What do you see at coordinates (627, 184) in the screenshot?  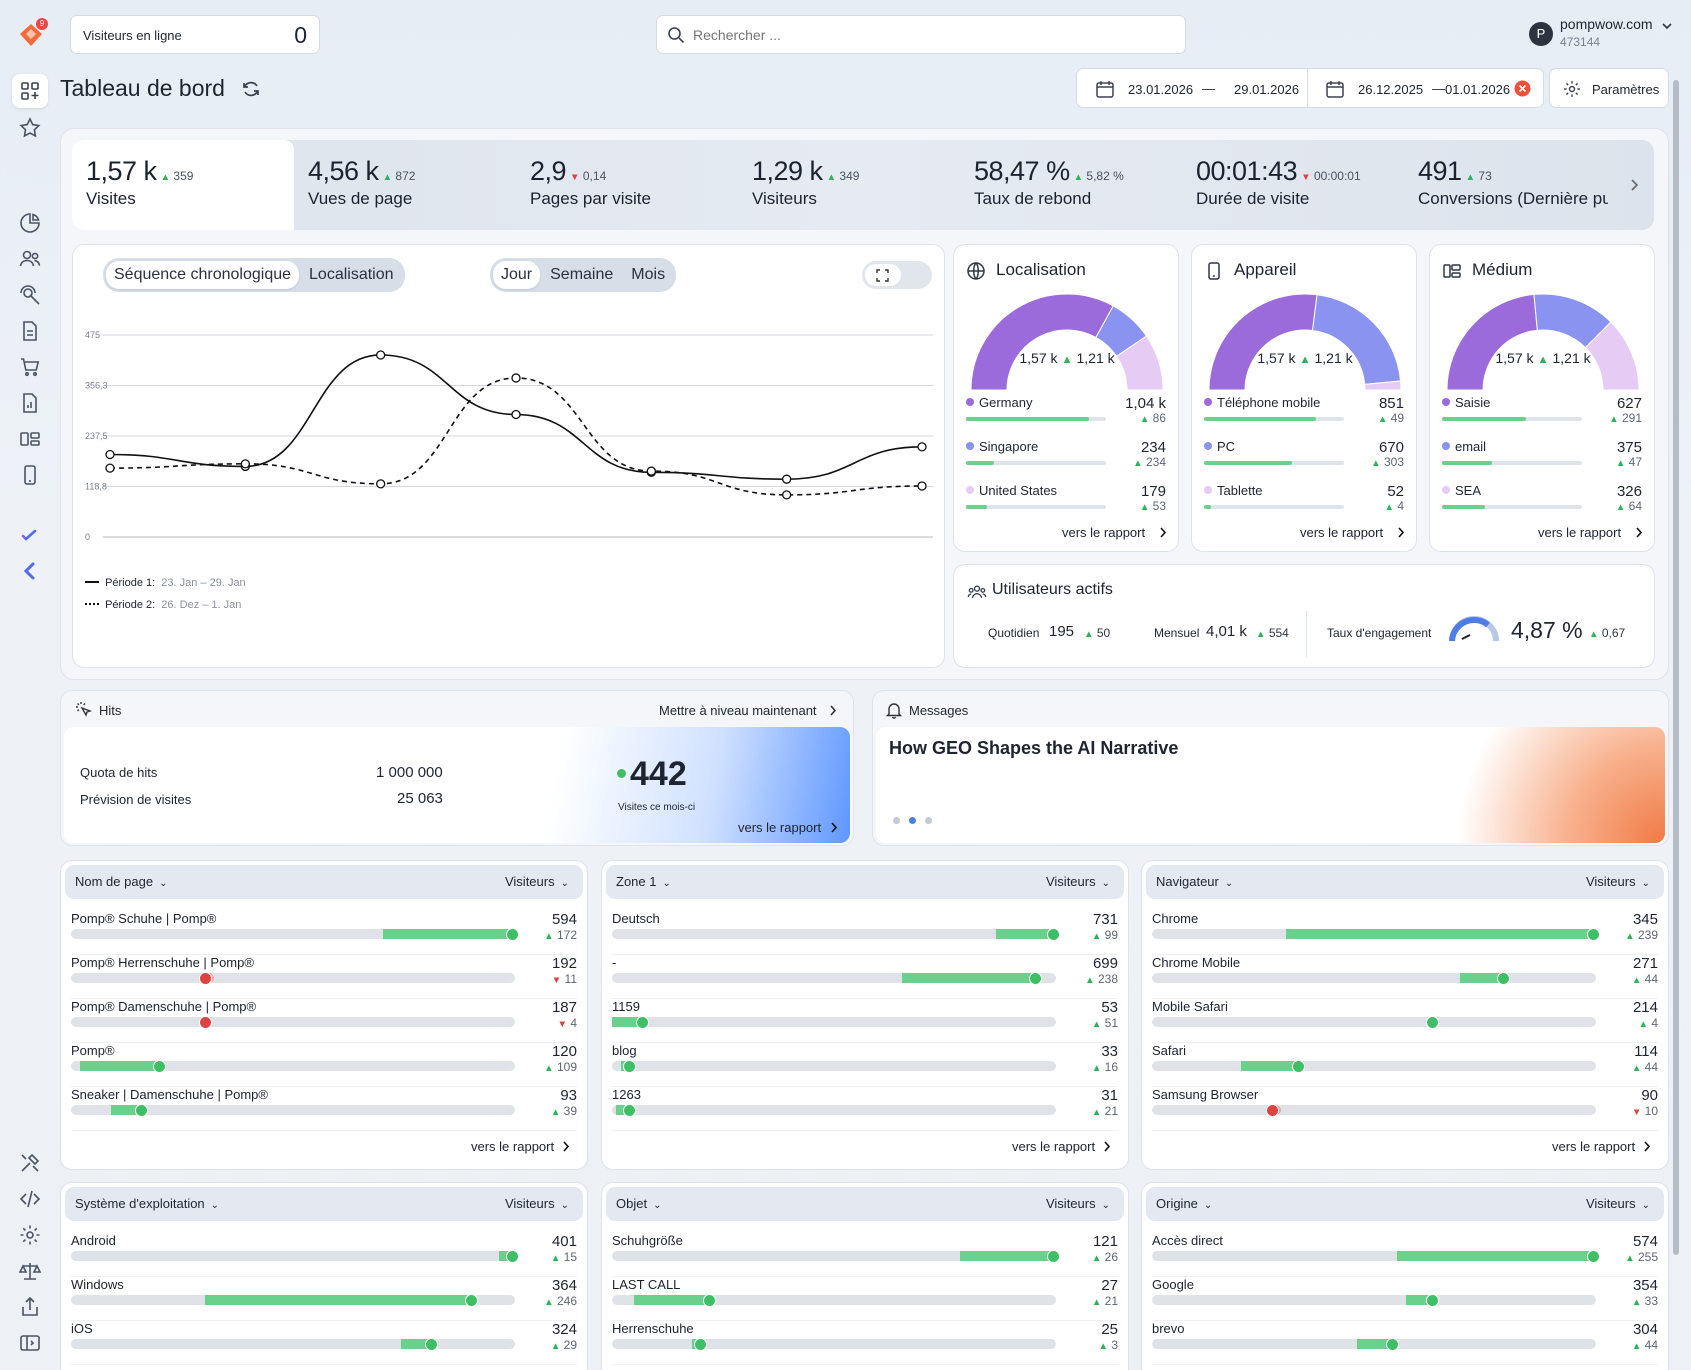 I see `kpi-tile: 2,9 ▼ 0,14 Pages par visite` at bounding box center [627, 184].